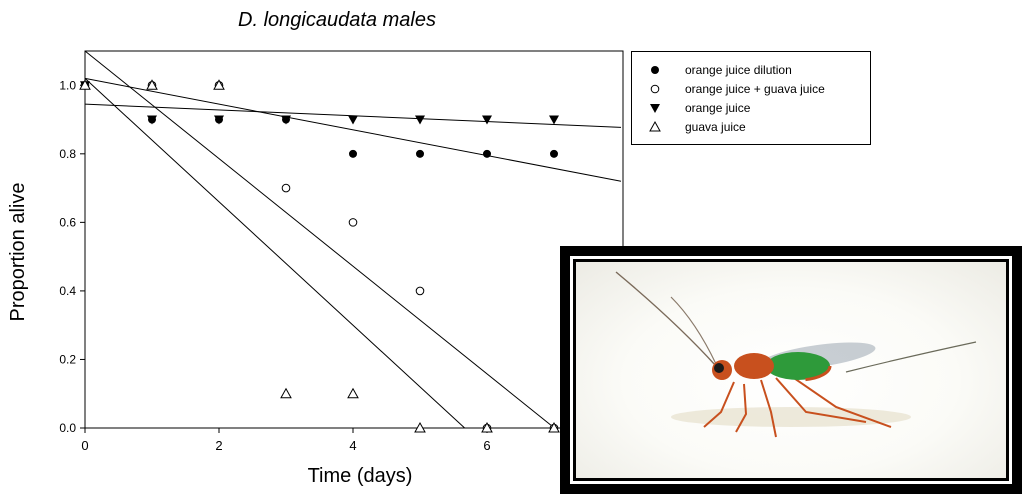 The image size is (1024, 499). Describe the element at coordinates (218, 445) in the screenshot. I see `x-tick-label: 2` at that location.